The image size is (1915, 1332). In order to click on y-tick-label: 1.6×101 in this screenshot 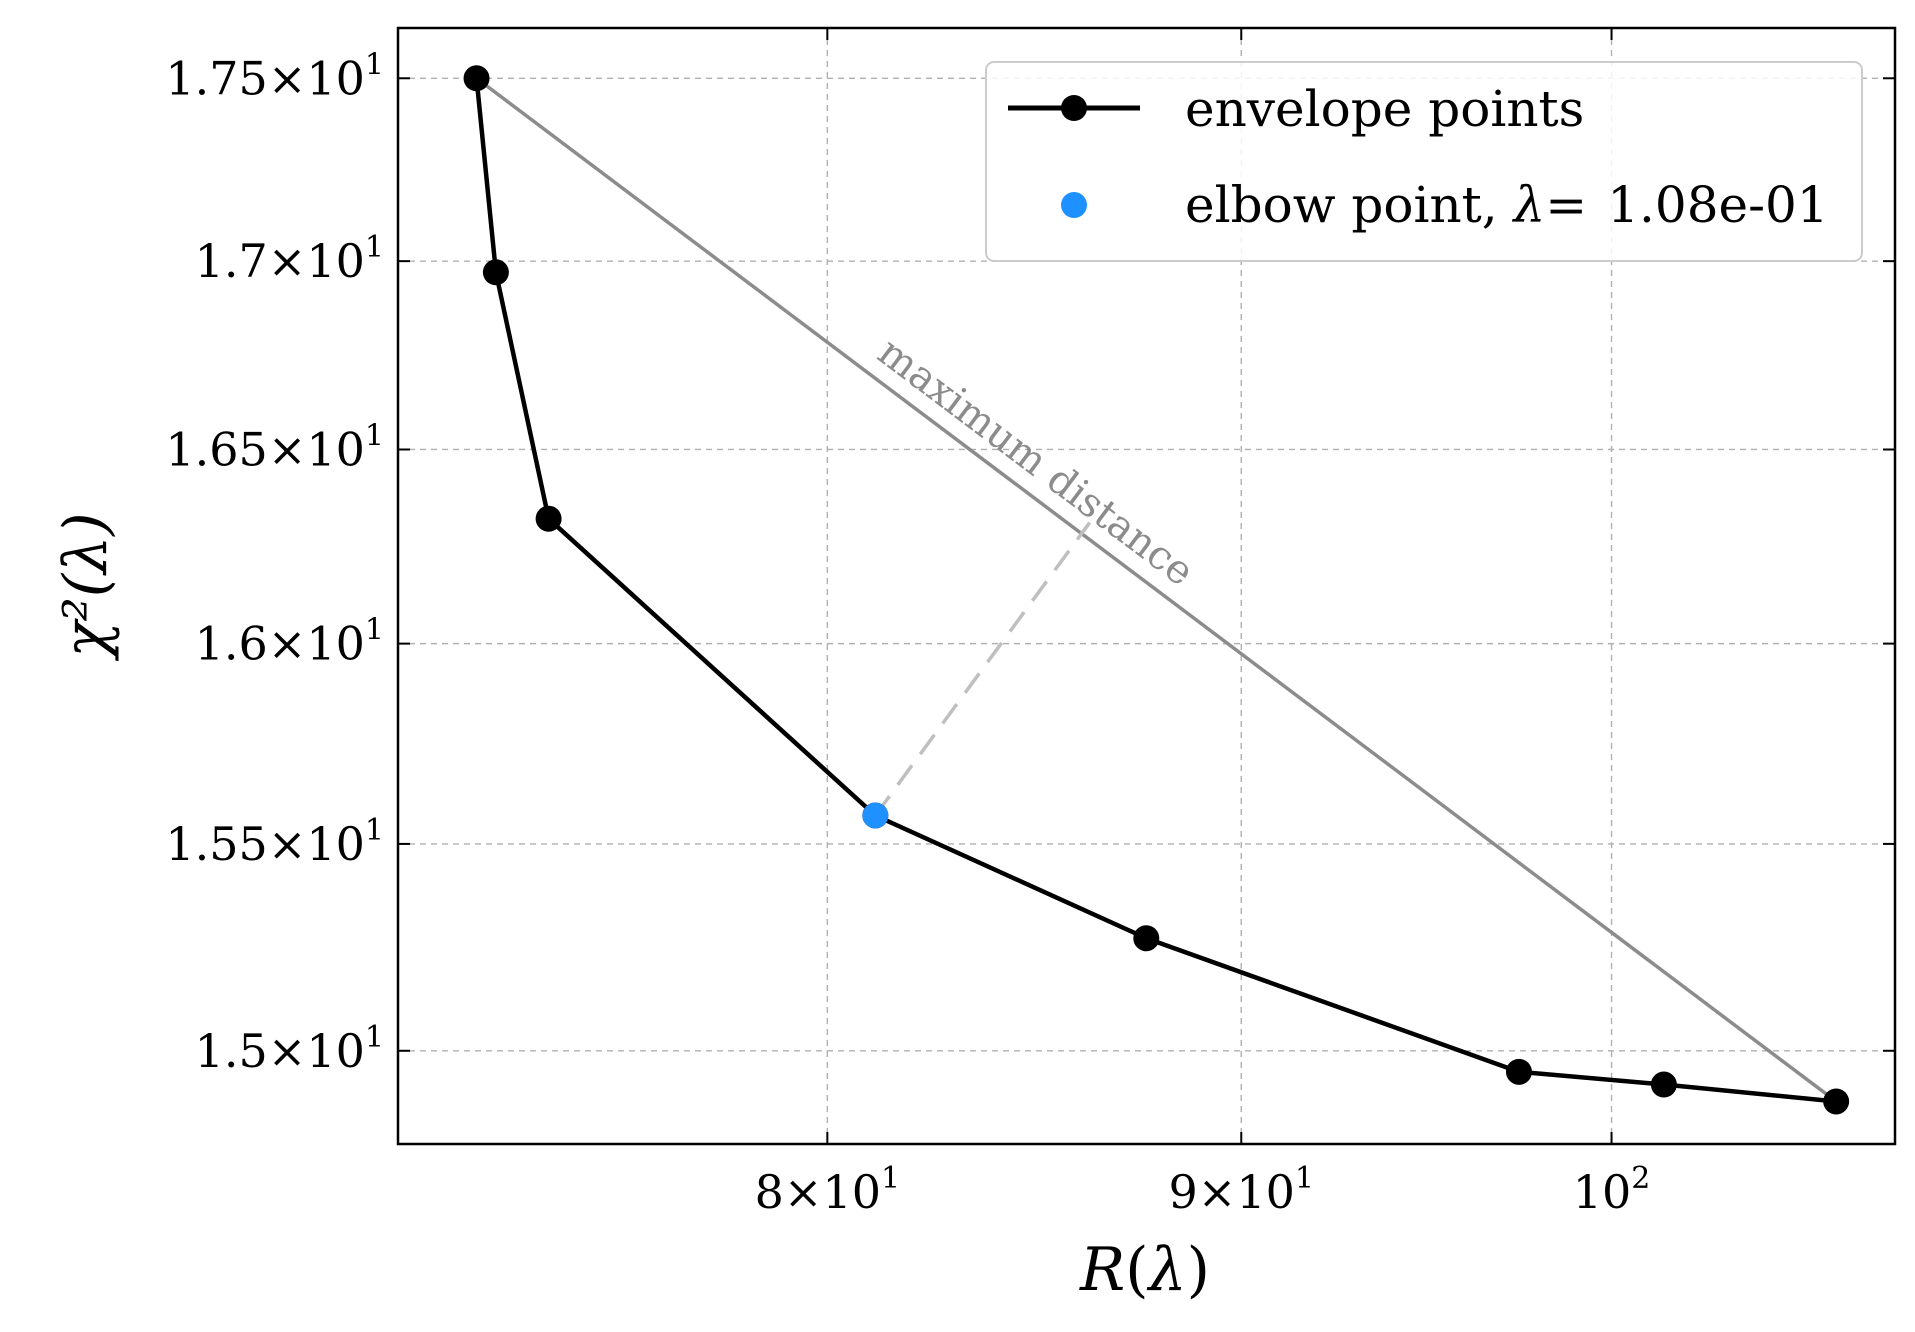, I will do `click(289, 642)`.